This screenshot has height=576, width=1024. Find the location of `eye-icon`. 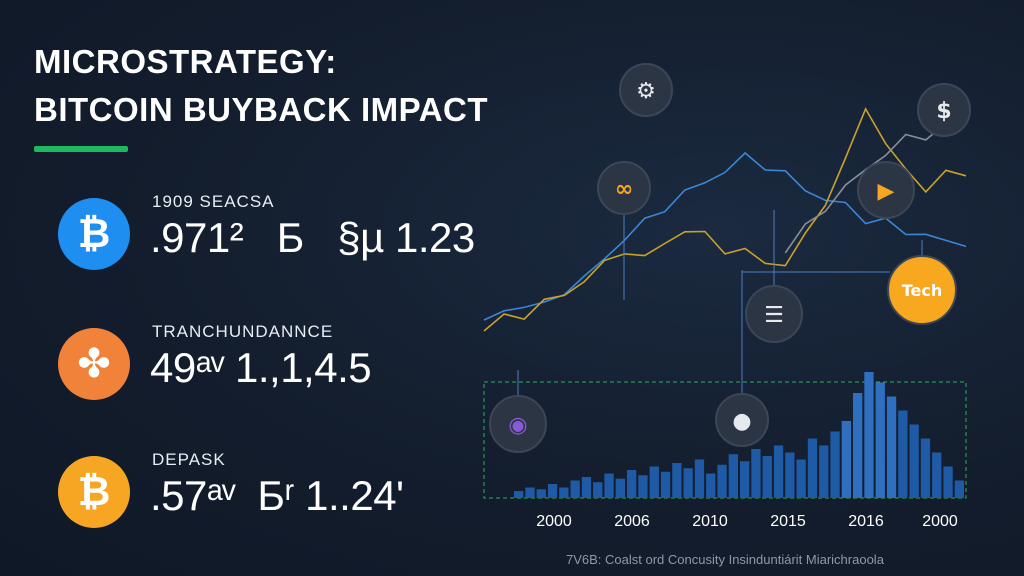

eye-icon is located at coordinates (742, 420).